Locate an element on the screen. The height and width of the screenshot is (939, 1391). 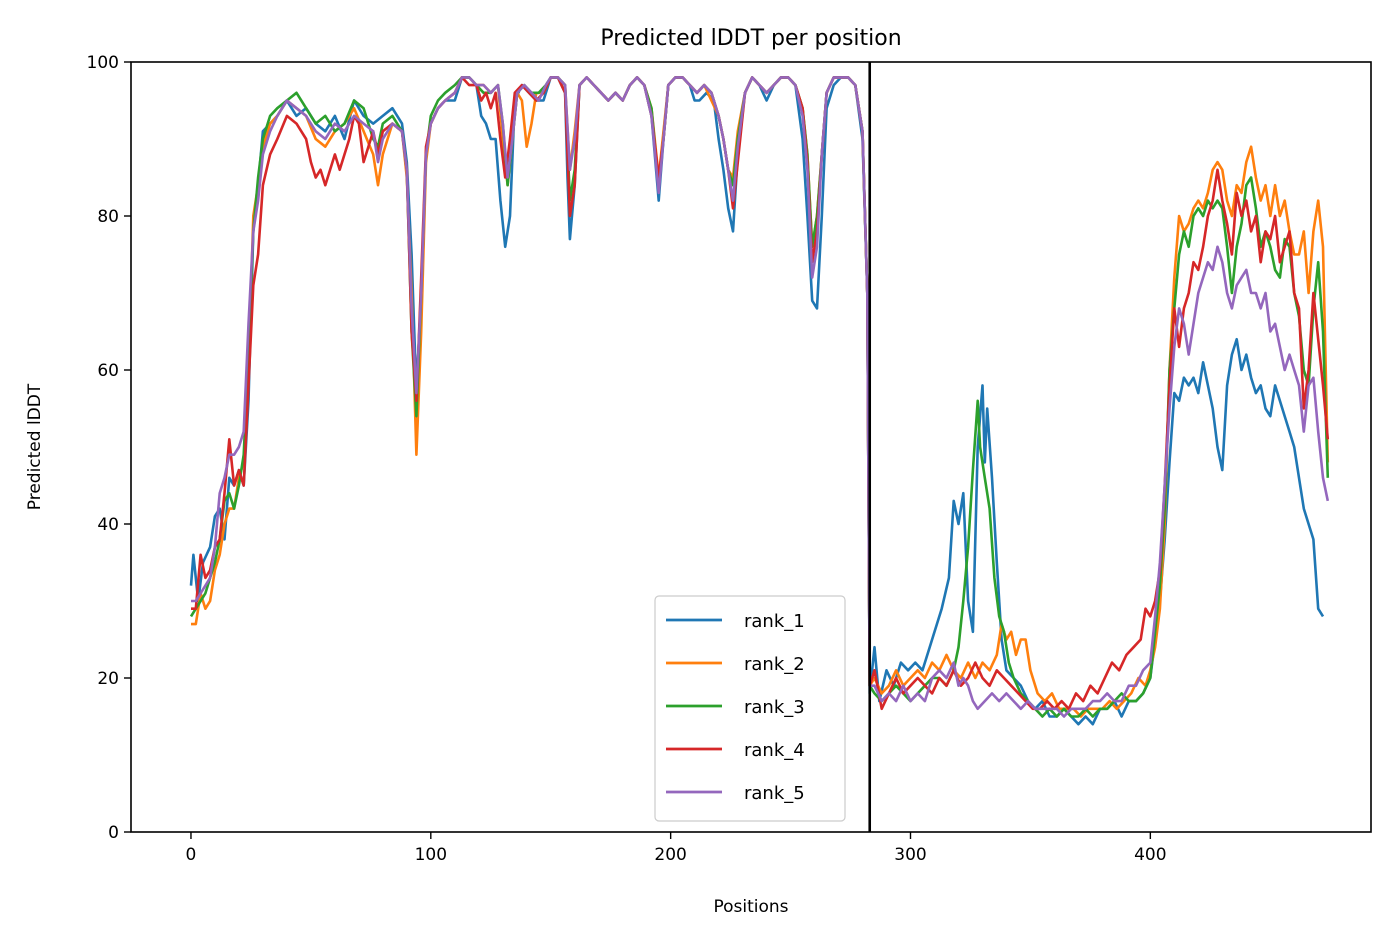
x-tick-label: 200 is located at coordinates (670, 855).